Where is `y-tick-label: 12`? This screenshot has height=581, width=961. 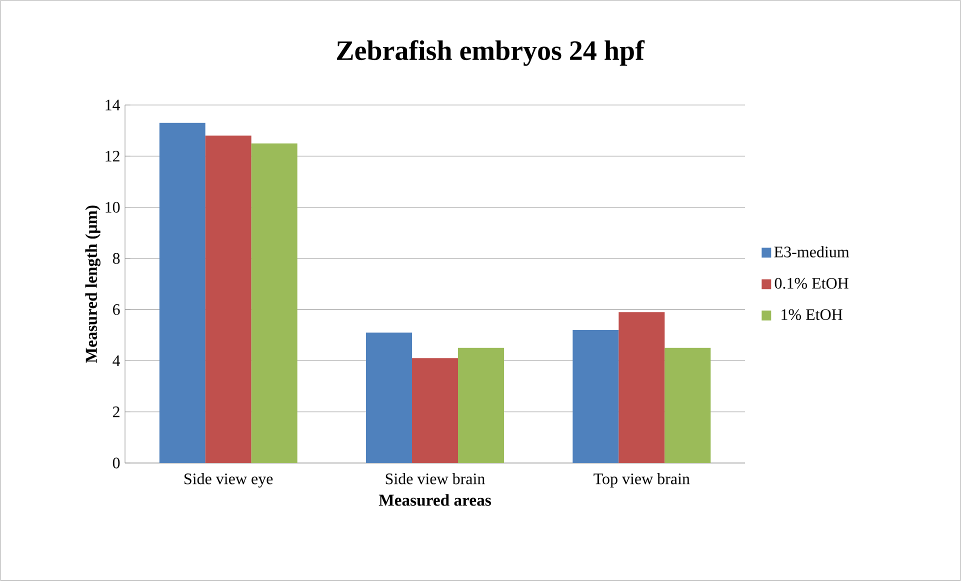
y-tick-label: 12 is located at coordinates (113, 156).